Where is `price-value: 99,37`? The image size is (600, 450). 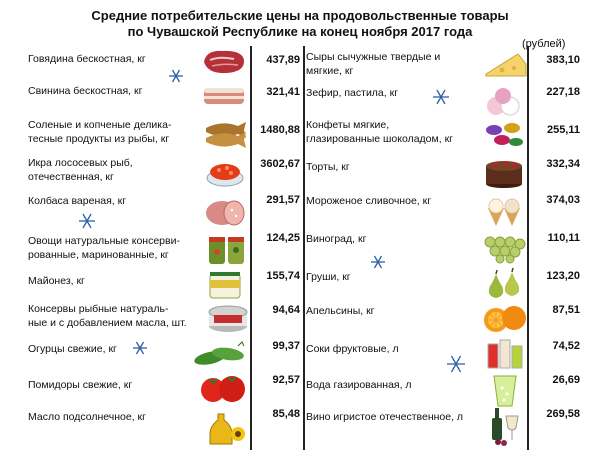 price-value: 99,37 is located at coordinates (286, 346).